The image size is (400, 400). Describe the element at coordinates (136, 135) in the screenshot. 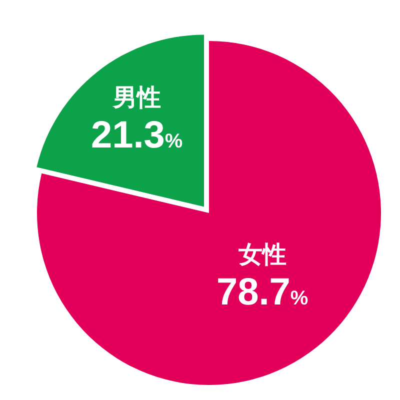

I see `data-label: 21.3%` at that location.